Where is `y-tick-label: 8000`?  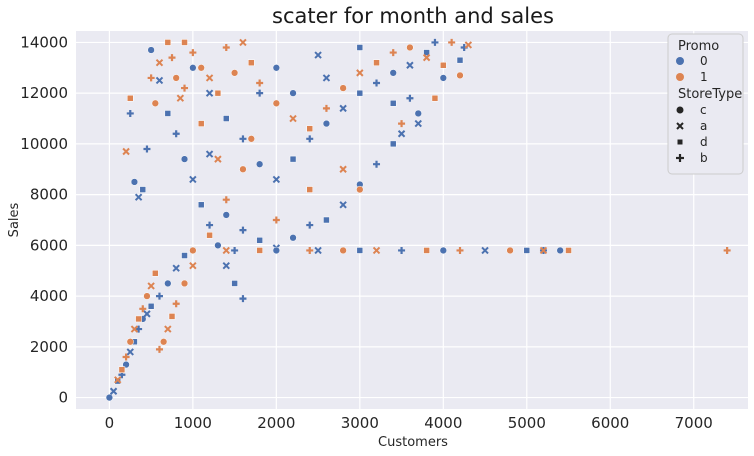 y-tick-label: 8000 is located at coordinates (49, 195).